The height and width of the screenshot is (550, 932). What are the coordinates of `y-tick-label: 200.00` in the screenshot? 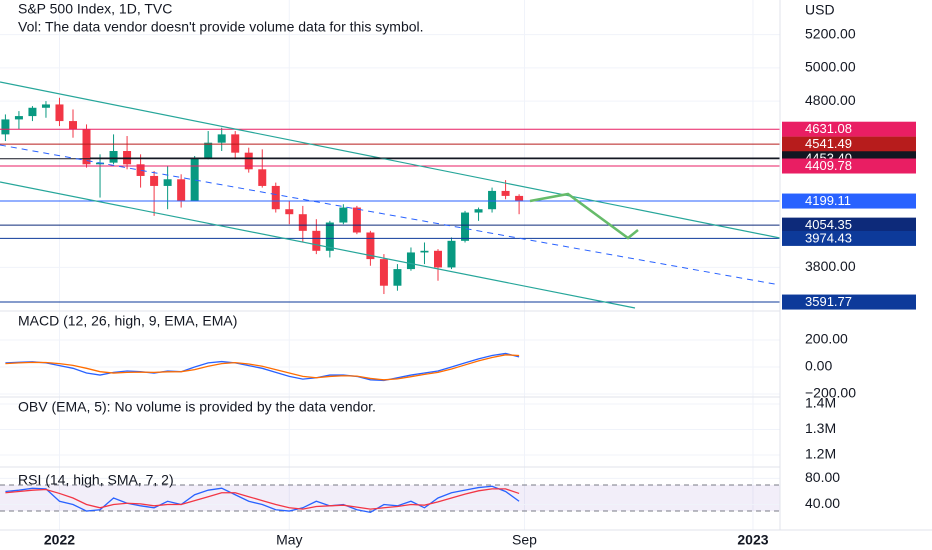 It's located at (826, 339).